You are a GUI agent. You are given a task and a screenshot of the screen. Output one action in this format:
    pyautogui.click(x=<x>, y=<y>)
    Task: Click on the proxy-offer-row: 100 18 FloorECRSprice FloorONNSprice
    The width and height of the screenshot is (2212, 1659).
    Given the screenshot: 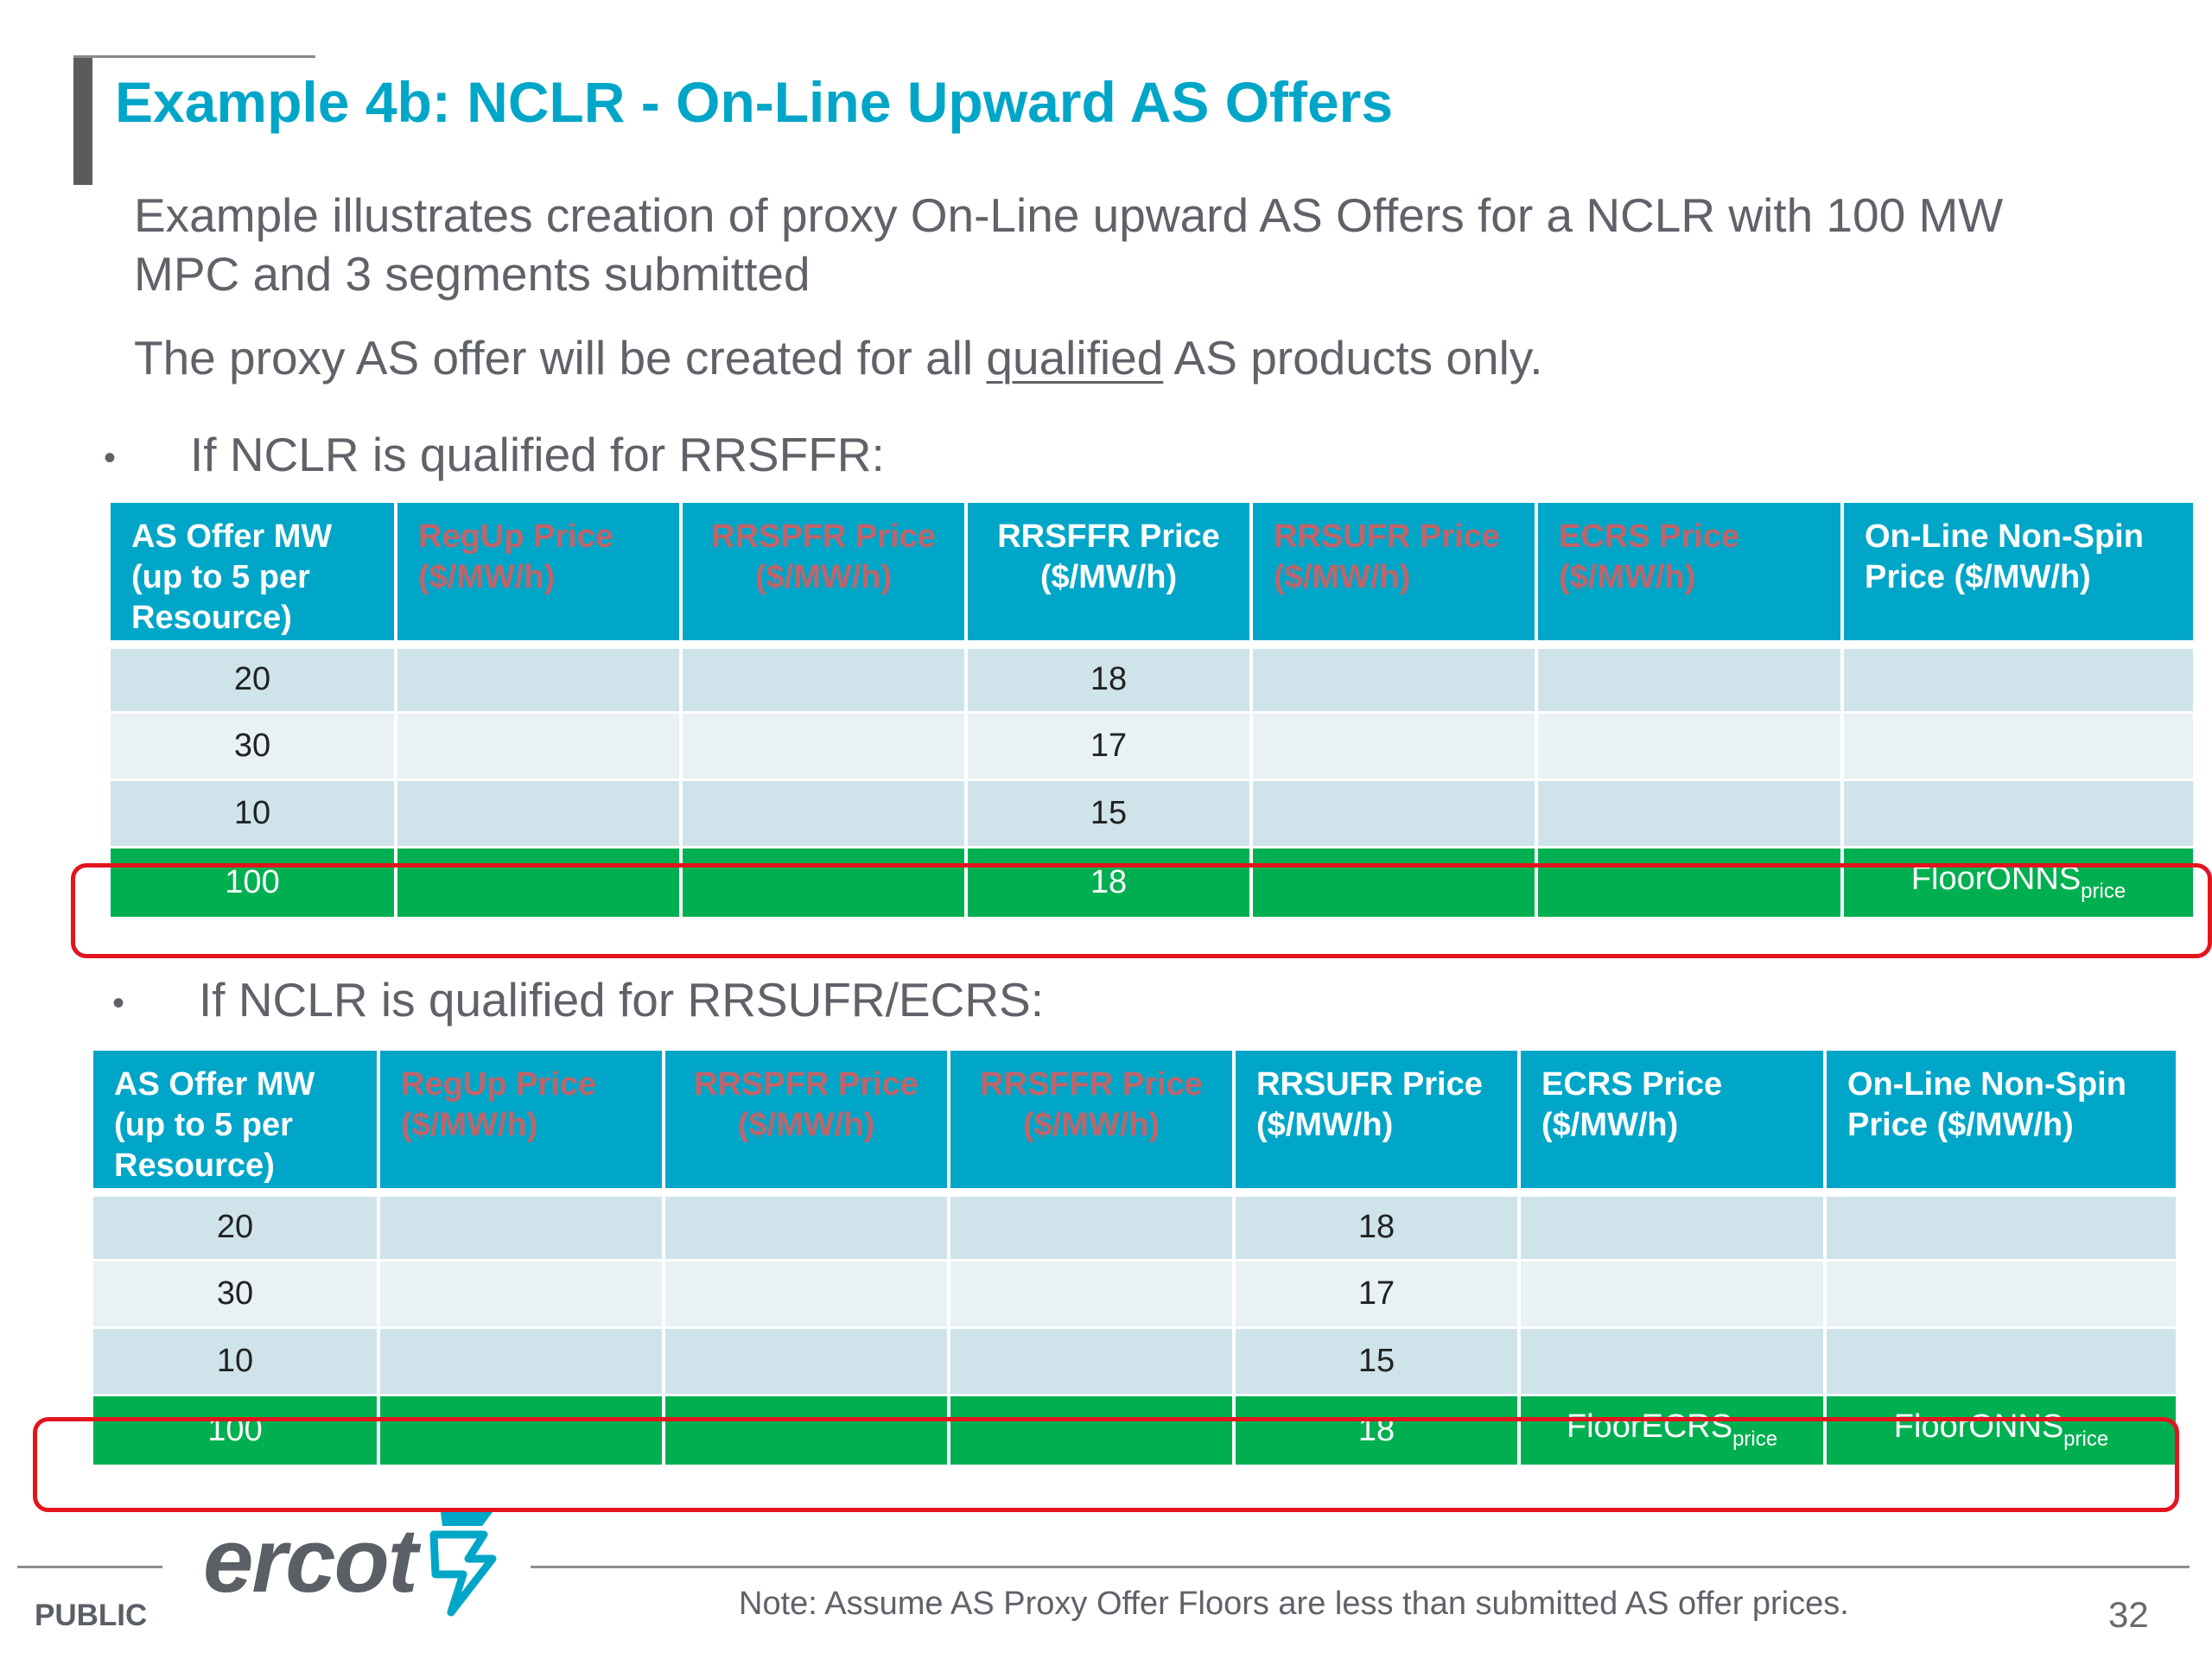 What is the action you would take?
    pyautogui.click(x=1134, y=1431)
    